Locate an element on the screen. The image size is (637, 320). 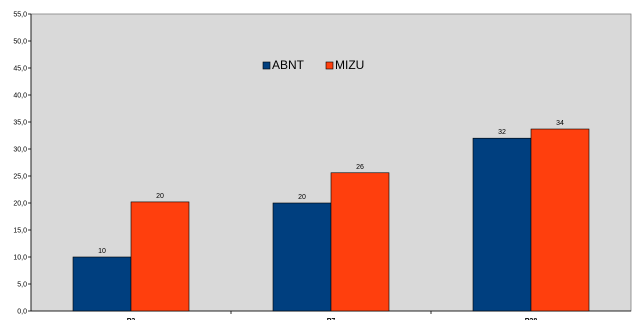
y-tick-label: 0,0 is located at coordinates (22, 312).